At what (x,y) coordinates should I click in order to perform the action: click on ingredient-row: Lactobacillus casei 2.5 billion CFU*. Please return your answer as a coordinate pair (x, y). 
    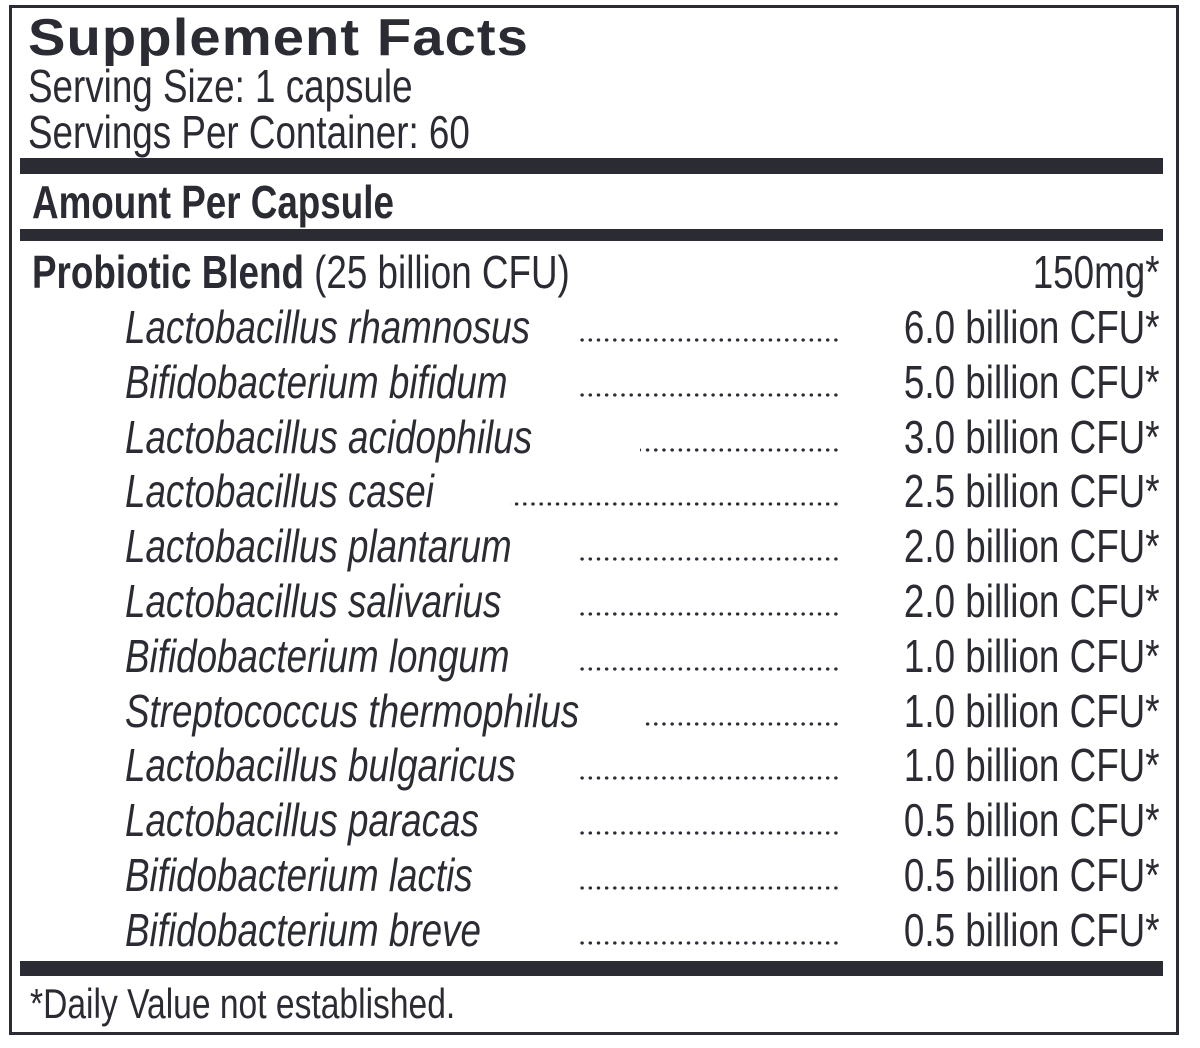
    Looking at the image, I should click on (600, 491).